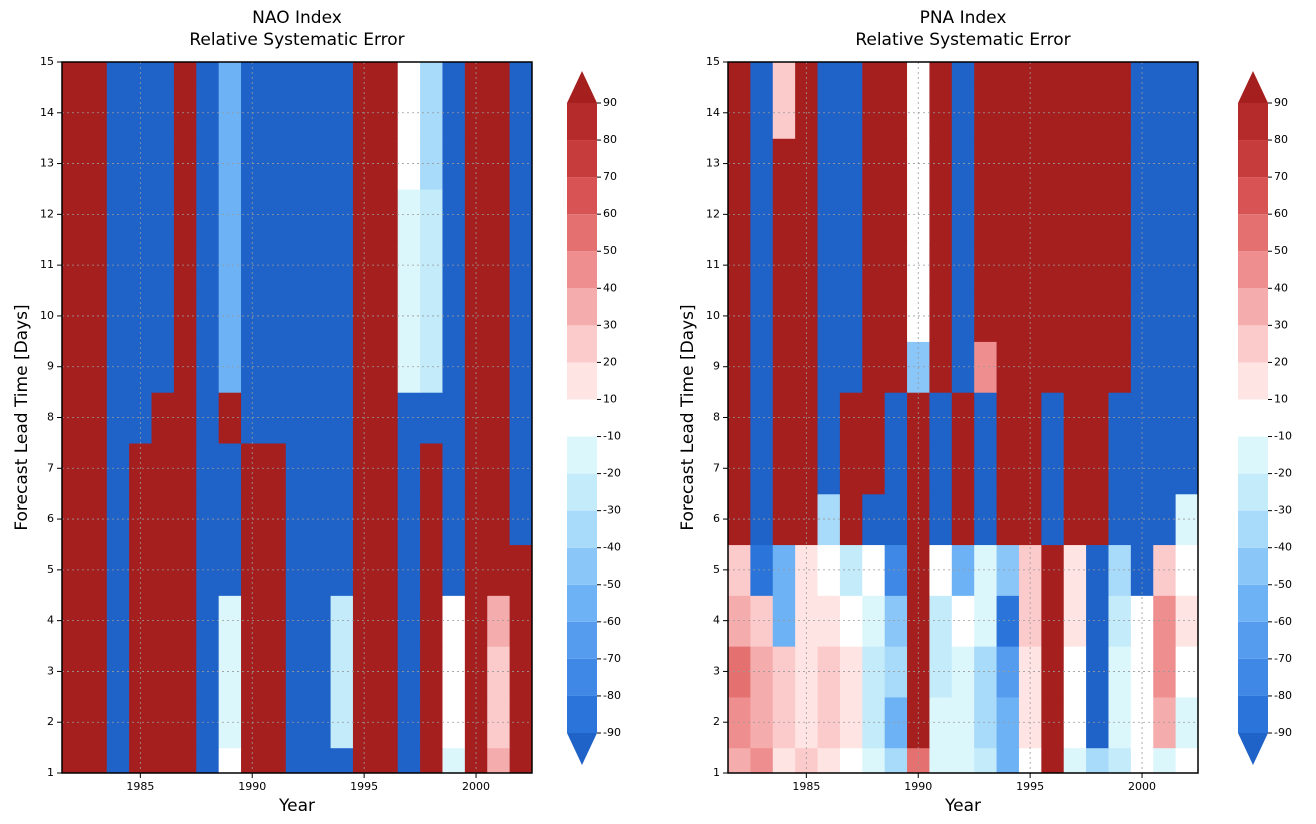  I want to click on x-axis-label: Year, so click(962, 806).